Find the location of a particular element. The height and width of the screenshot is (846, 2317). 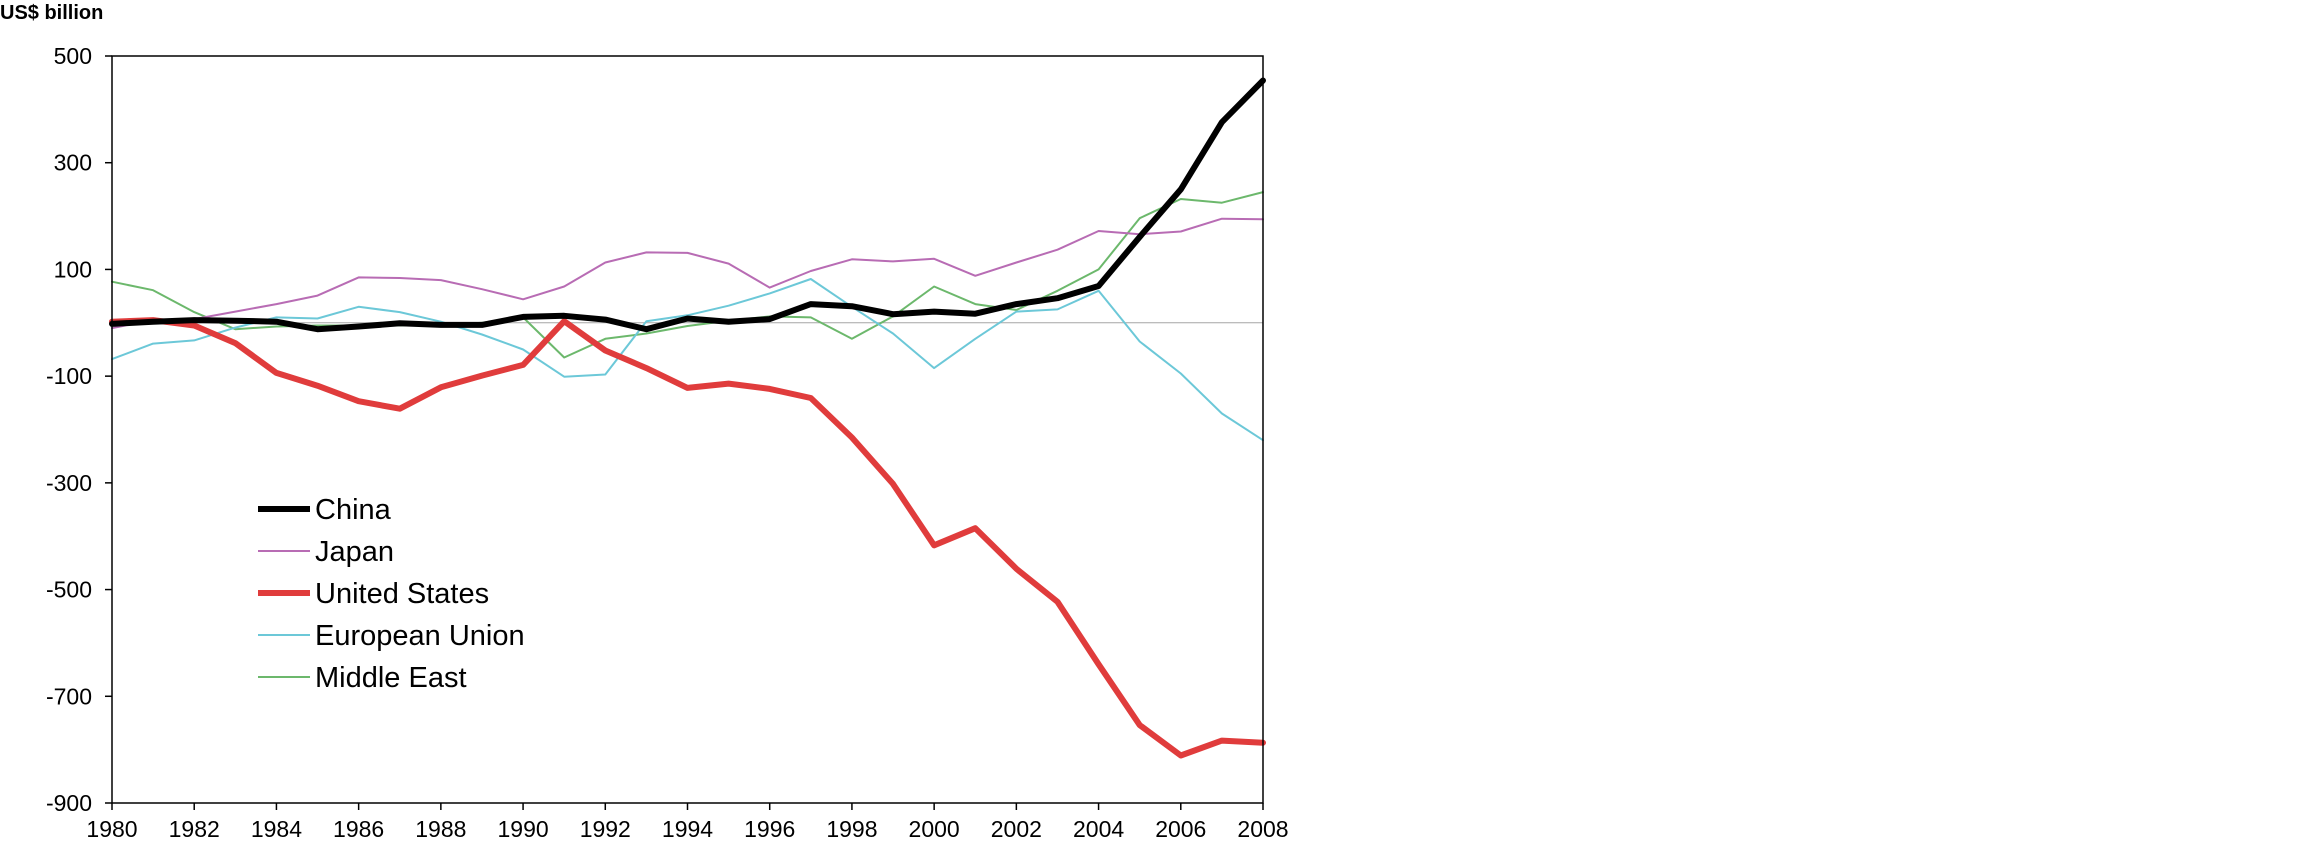

x-tick-label: 2002 is located at coordinates (1016, 829).